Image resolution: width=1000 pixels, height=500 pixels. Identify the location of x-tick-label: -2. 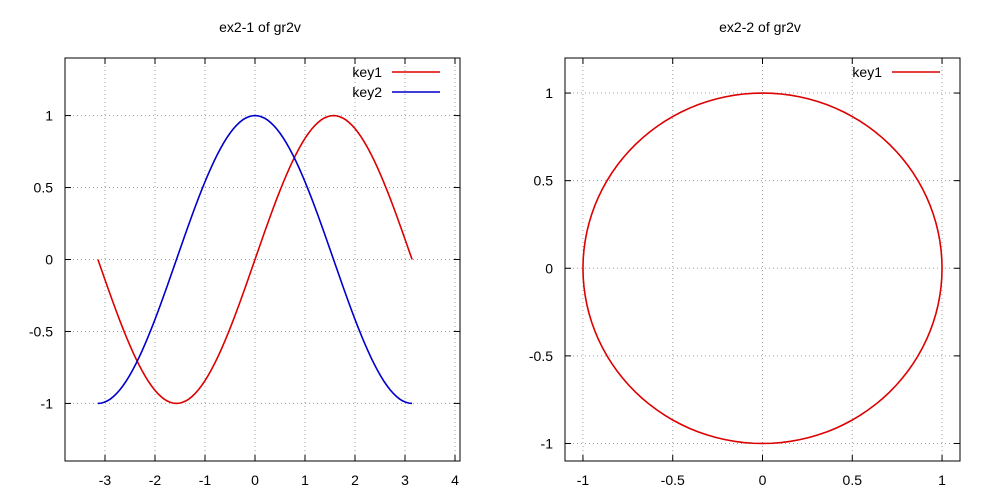
(155, 480).